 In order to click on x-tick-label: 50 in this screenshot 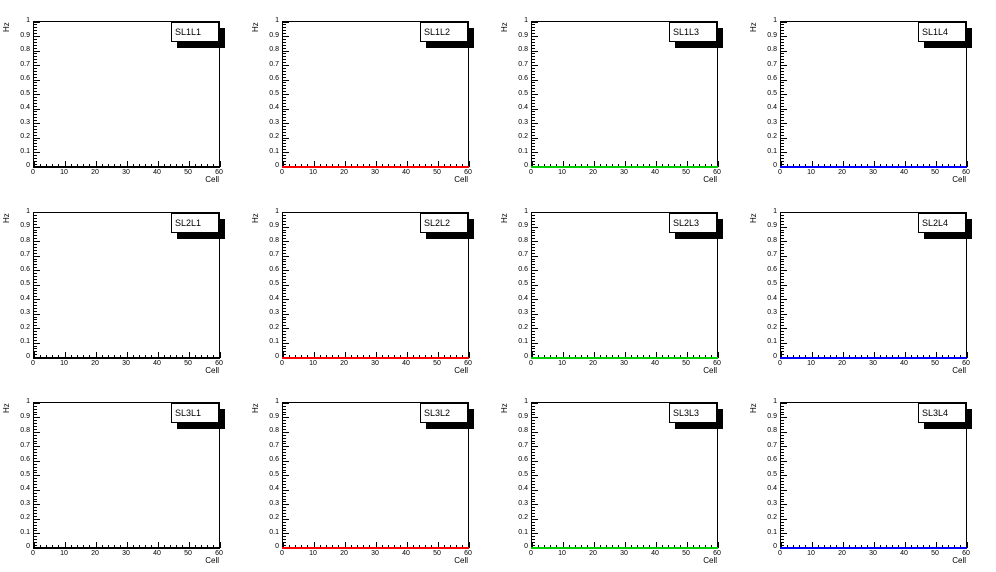, I will do `click(686, 363)`.